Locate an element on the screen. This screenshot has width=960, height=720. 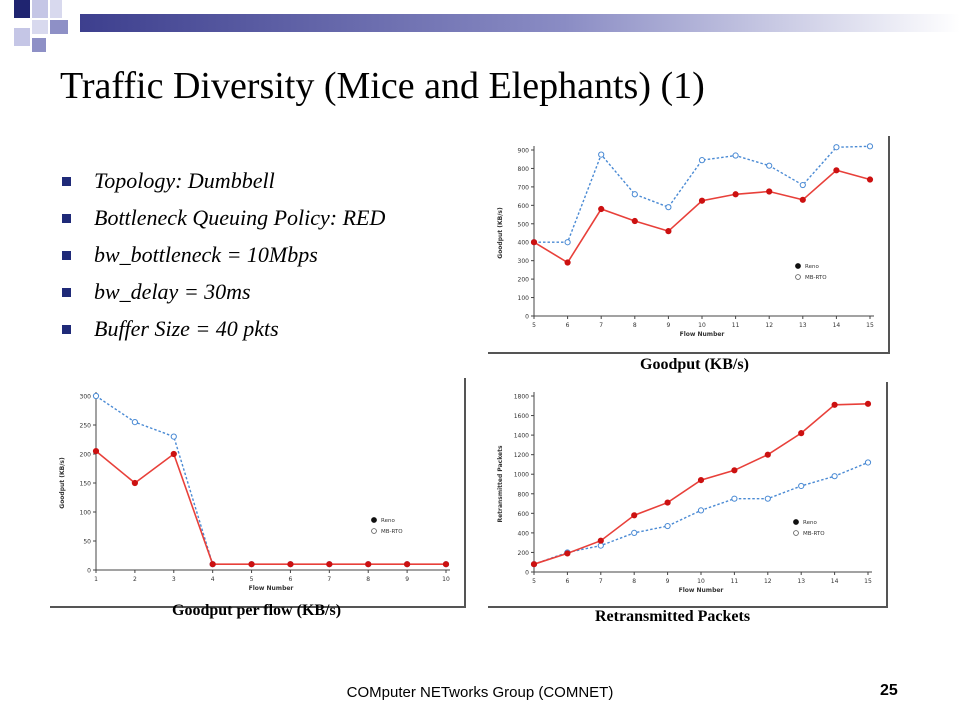
bullet-item: bw_bottleneck = 10Mbps is located at coordinates (222, 260).